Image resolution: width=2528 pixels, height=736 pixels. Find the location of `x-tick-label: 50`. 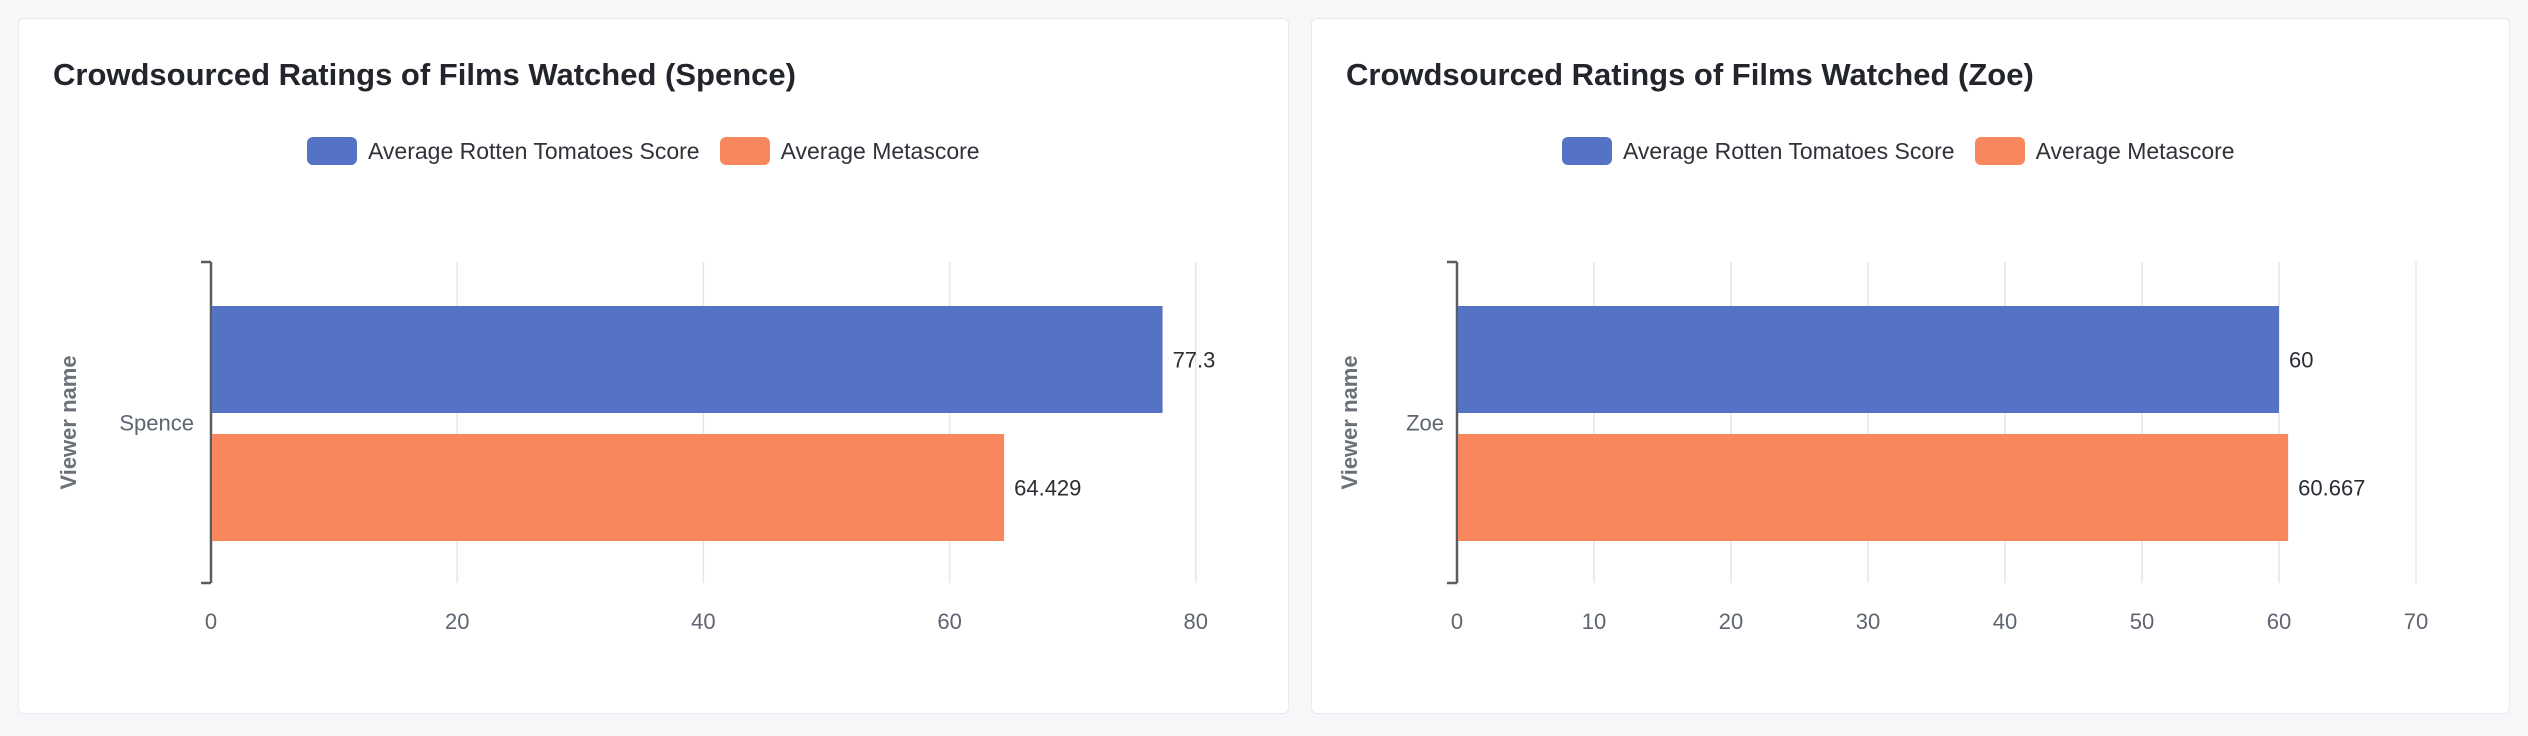

x-tick-label: 50 is located at coordinates (2142, 621).